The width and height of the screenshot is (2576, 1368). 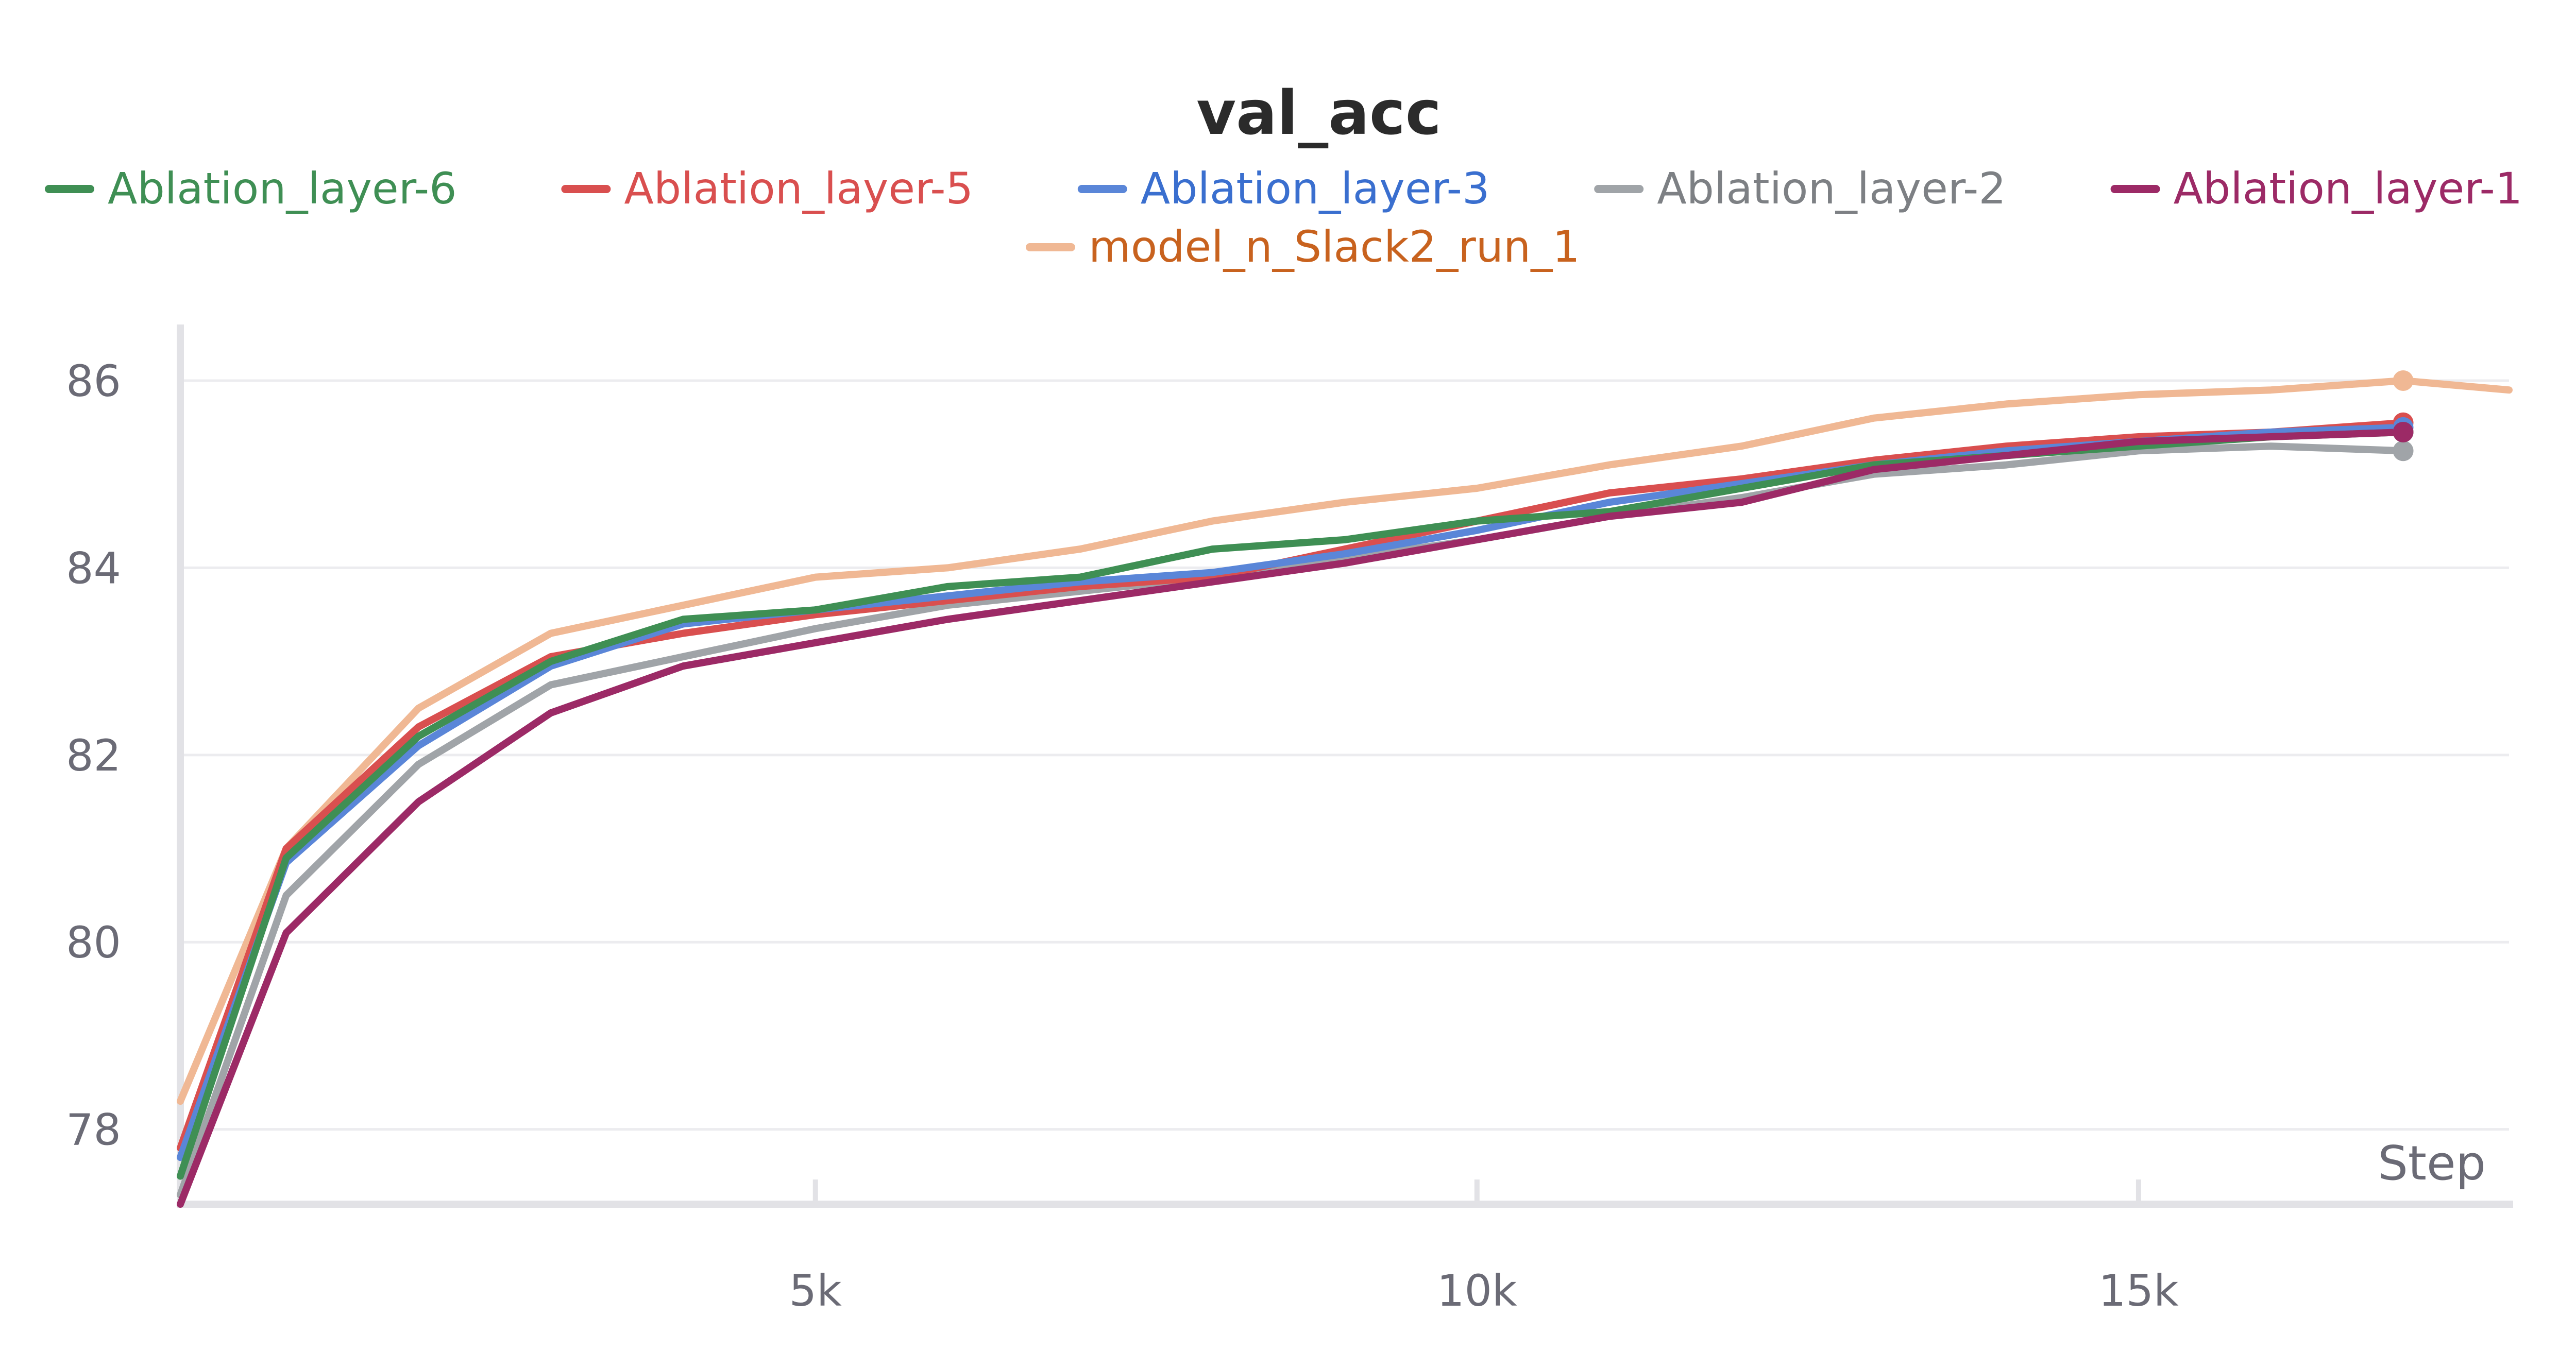 I want to click on y-tick-label: 82, so click(x=93, y=755).